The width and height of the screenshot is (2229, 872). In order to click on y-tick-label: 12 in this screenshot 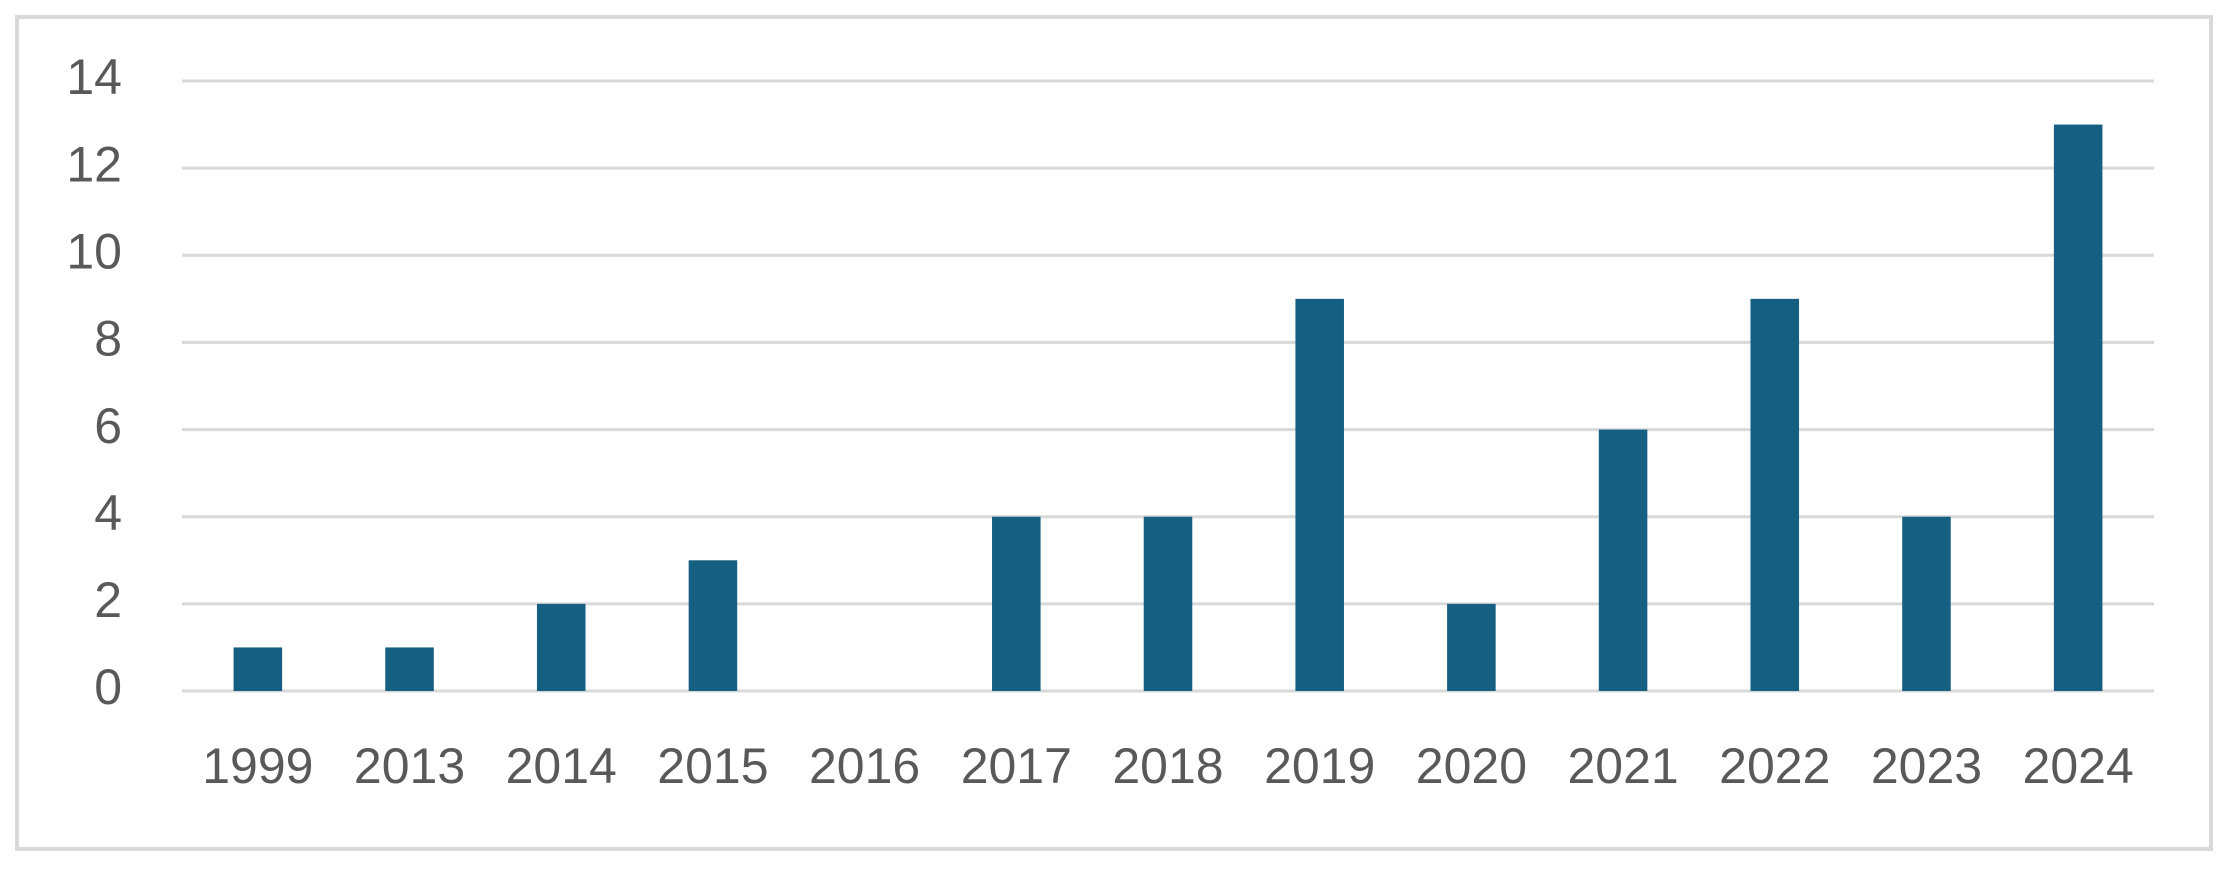, I will do `click(94, 164)`.